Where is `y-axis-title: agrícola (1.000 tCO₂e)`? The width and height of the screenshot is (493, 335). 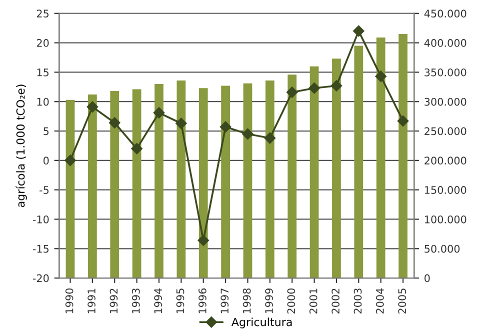
y-axis-title: agrícola (1.000 tCO₂e) is located at coordinates (21, 146).